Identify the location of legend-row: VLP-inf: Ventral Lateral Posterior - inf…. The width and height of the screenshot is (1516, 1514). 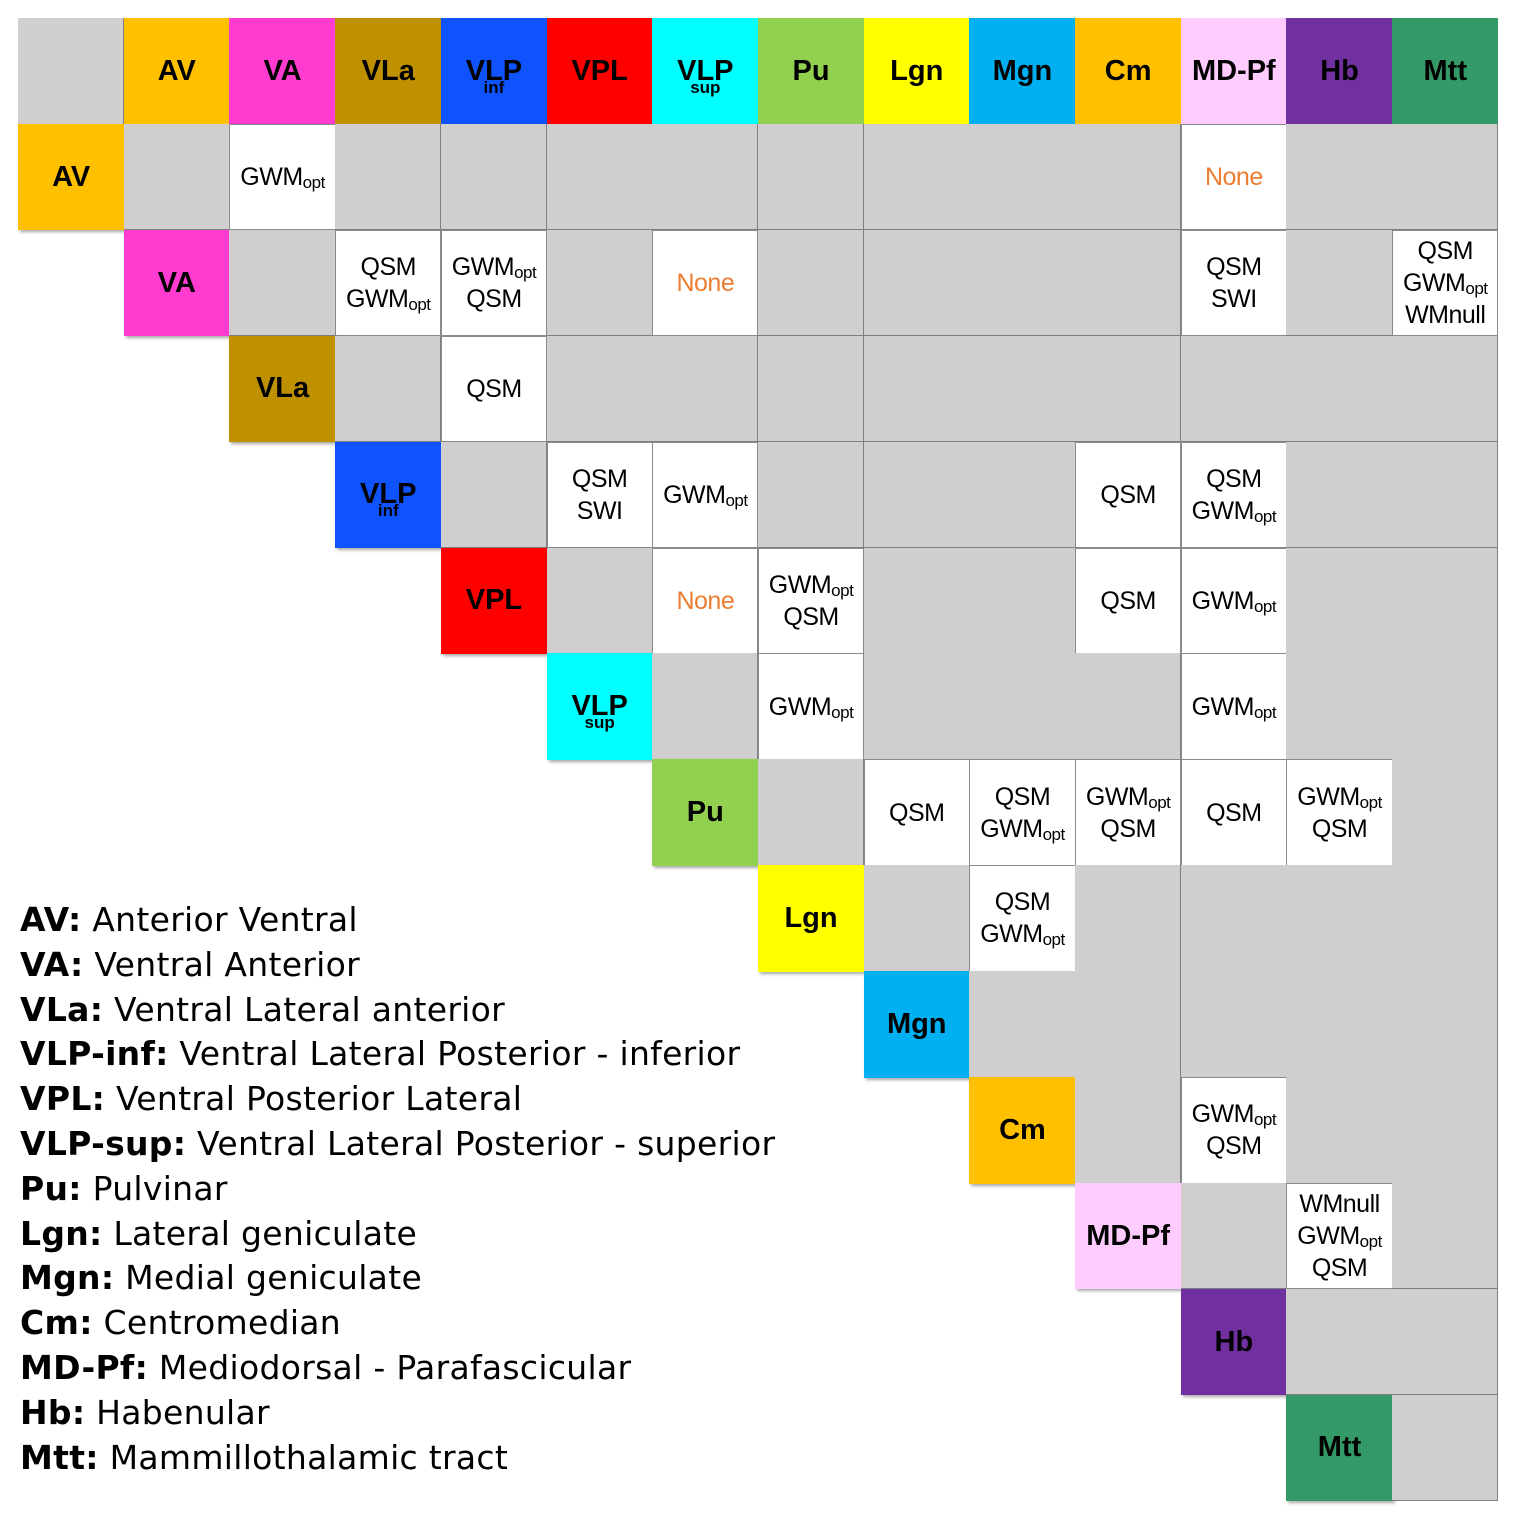
(420, 1054).